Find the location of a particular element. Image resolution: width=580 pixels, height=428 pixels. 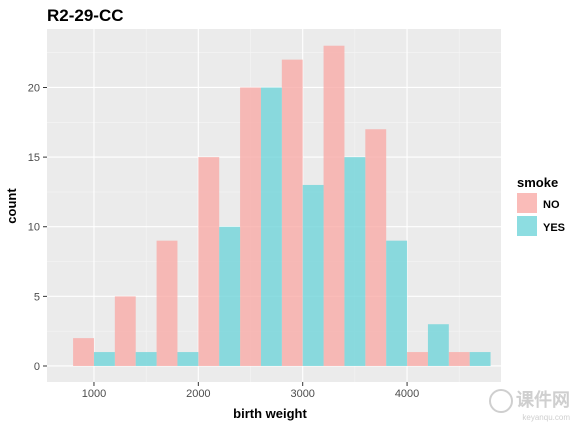

x-tick-label: 2000 is located at coordinates (198, 394).